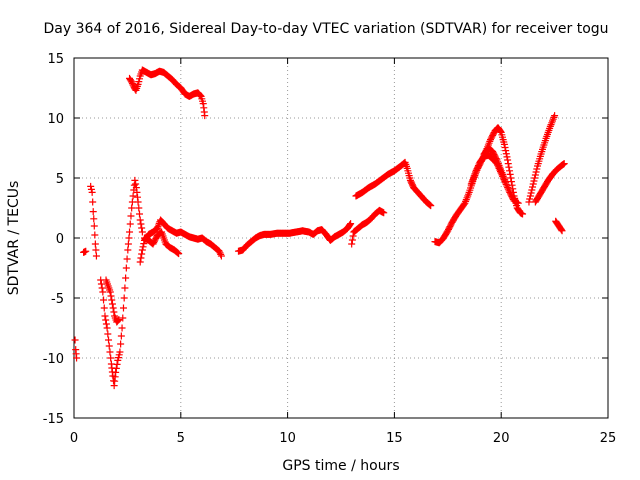 The image size is (640, 480). I want to click on y-tick-label: -10, so click(53, 359).